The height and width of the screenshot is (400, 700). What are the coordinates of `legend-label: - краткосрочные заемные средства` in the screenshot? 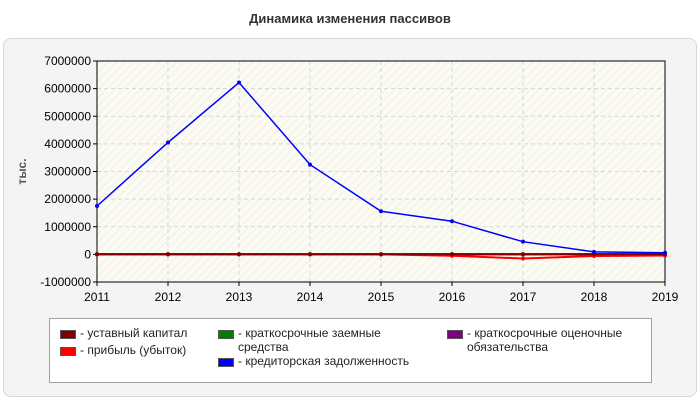 It's located at (309, 340).